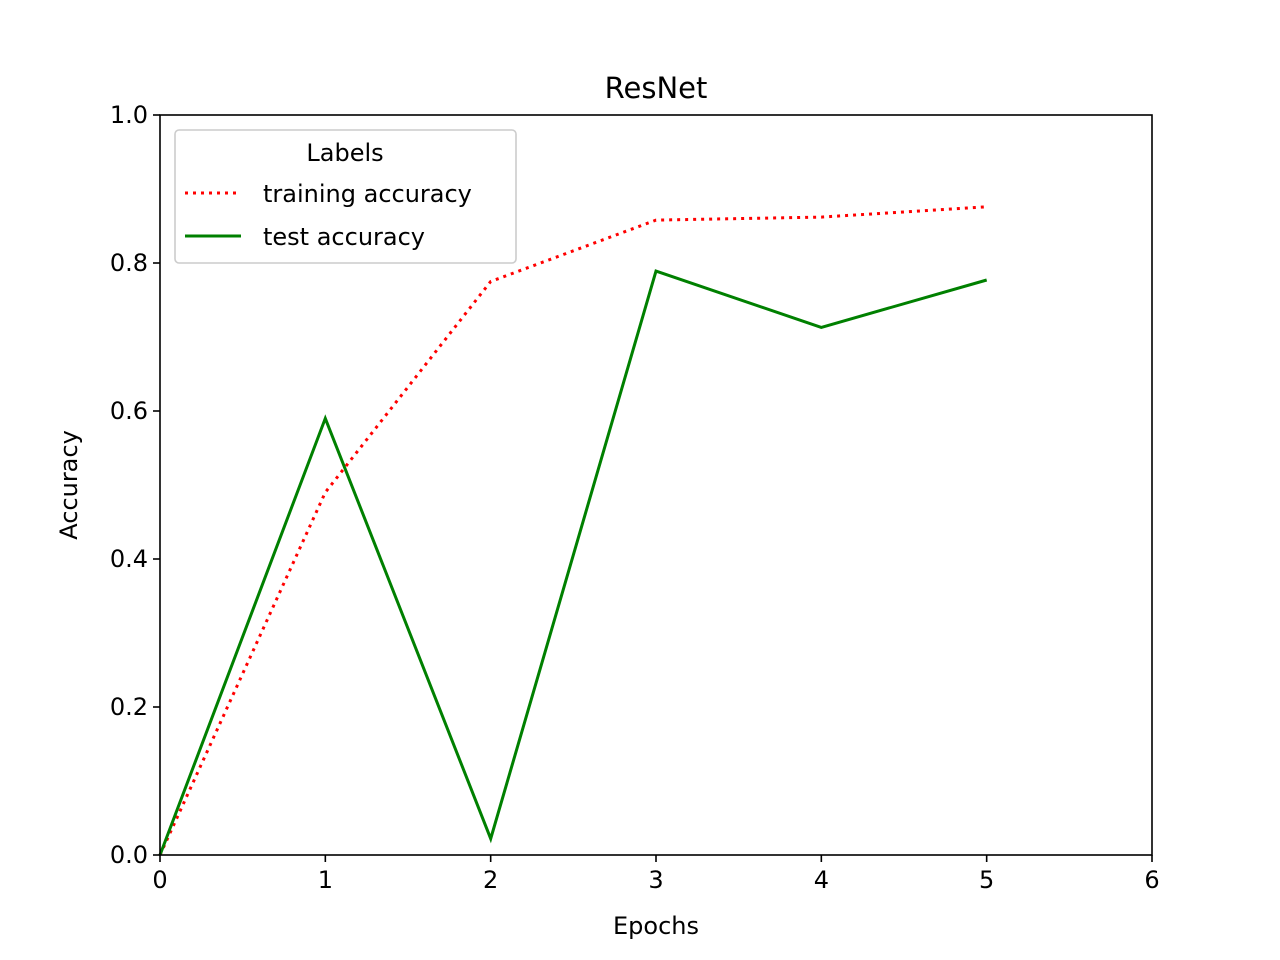  I want to click on x-axis-label: Epochs, so click(656, 926).